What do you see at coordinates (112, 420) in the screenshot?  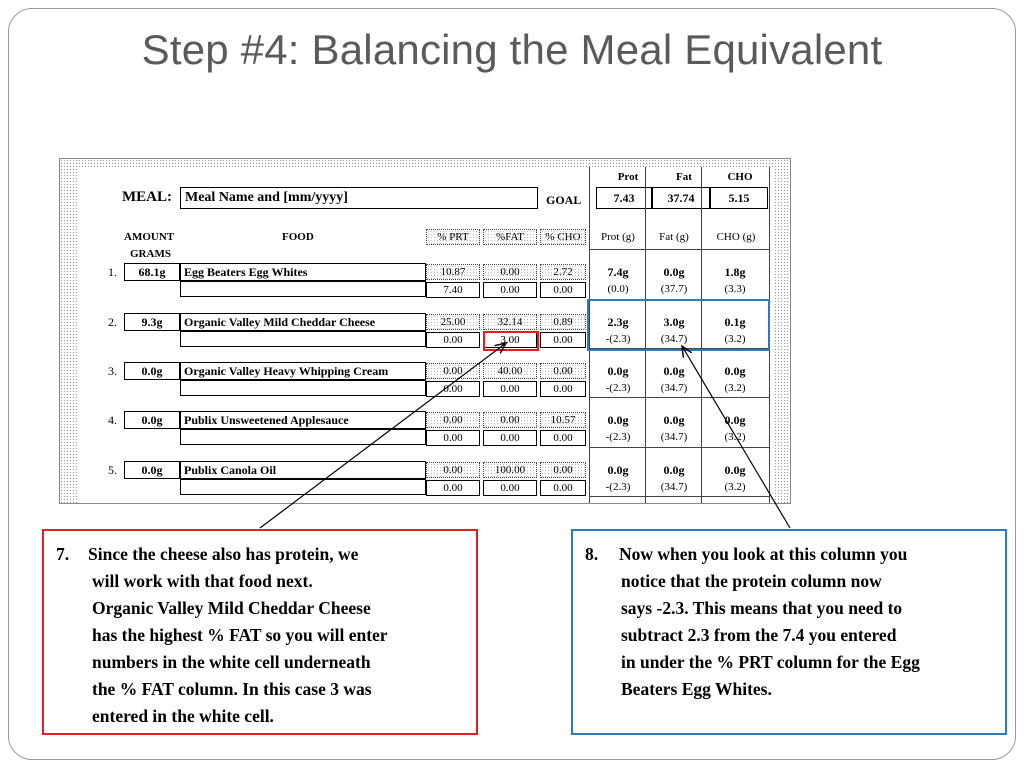 I see `row-number: 4.` at bounding box center [112, 420].